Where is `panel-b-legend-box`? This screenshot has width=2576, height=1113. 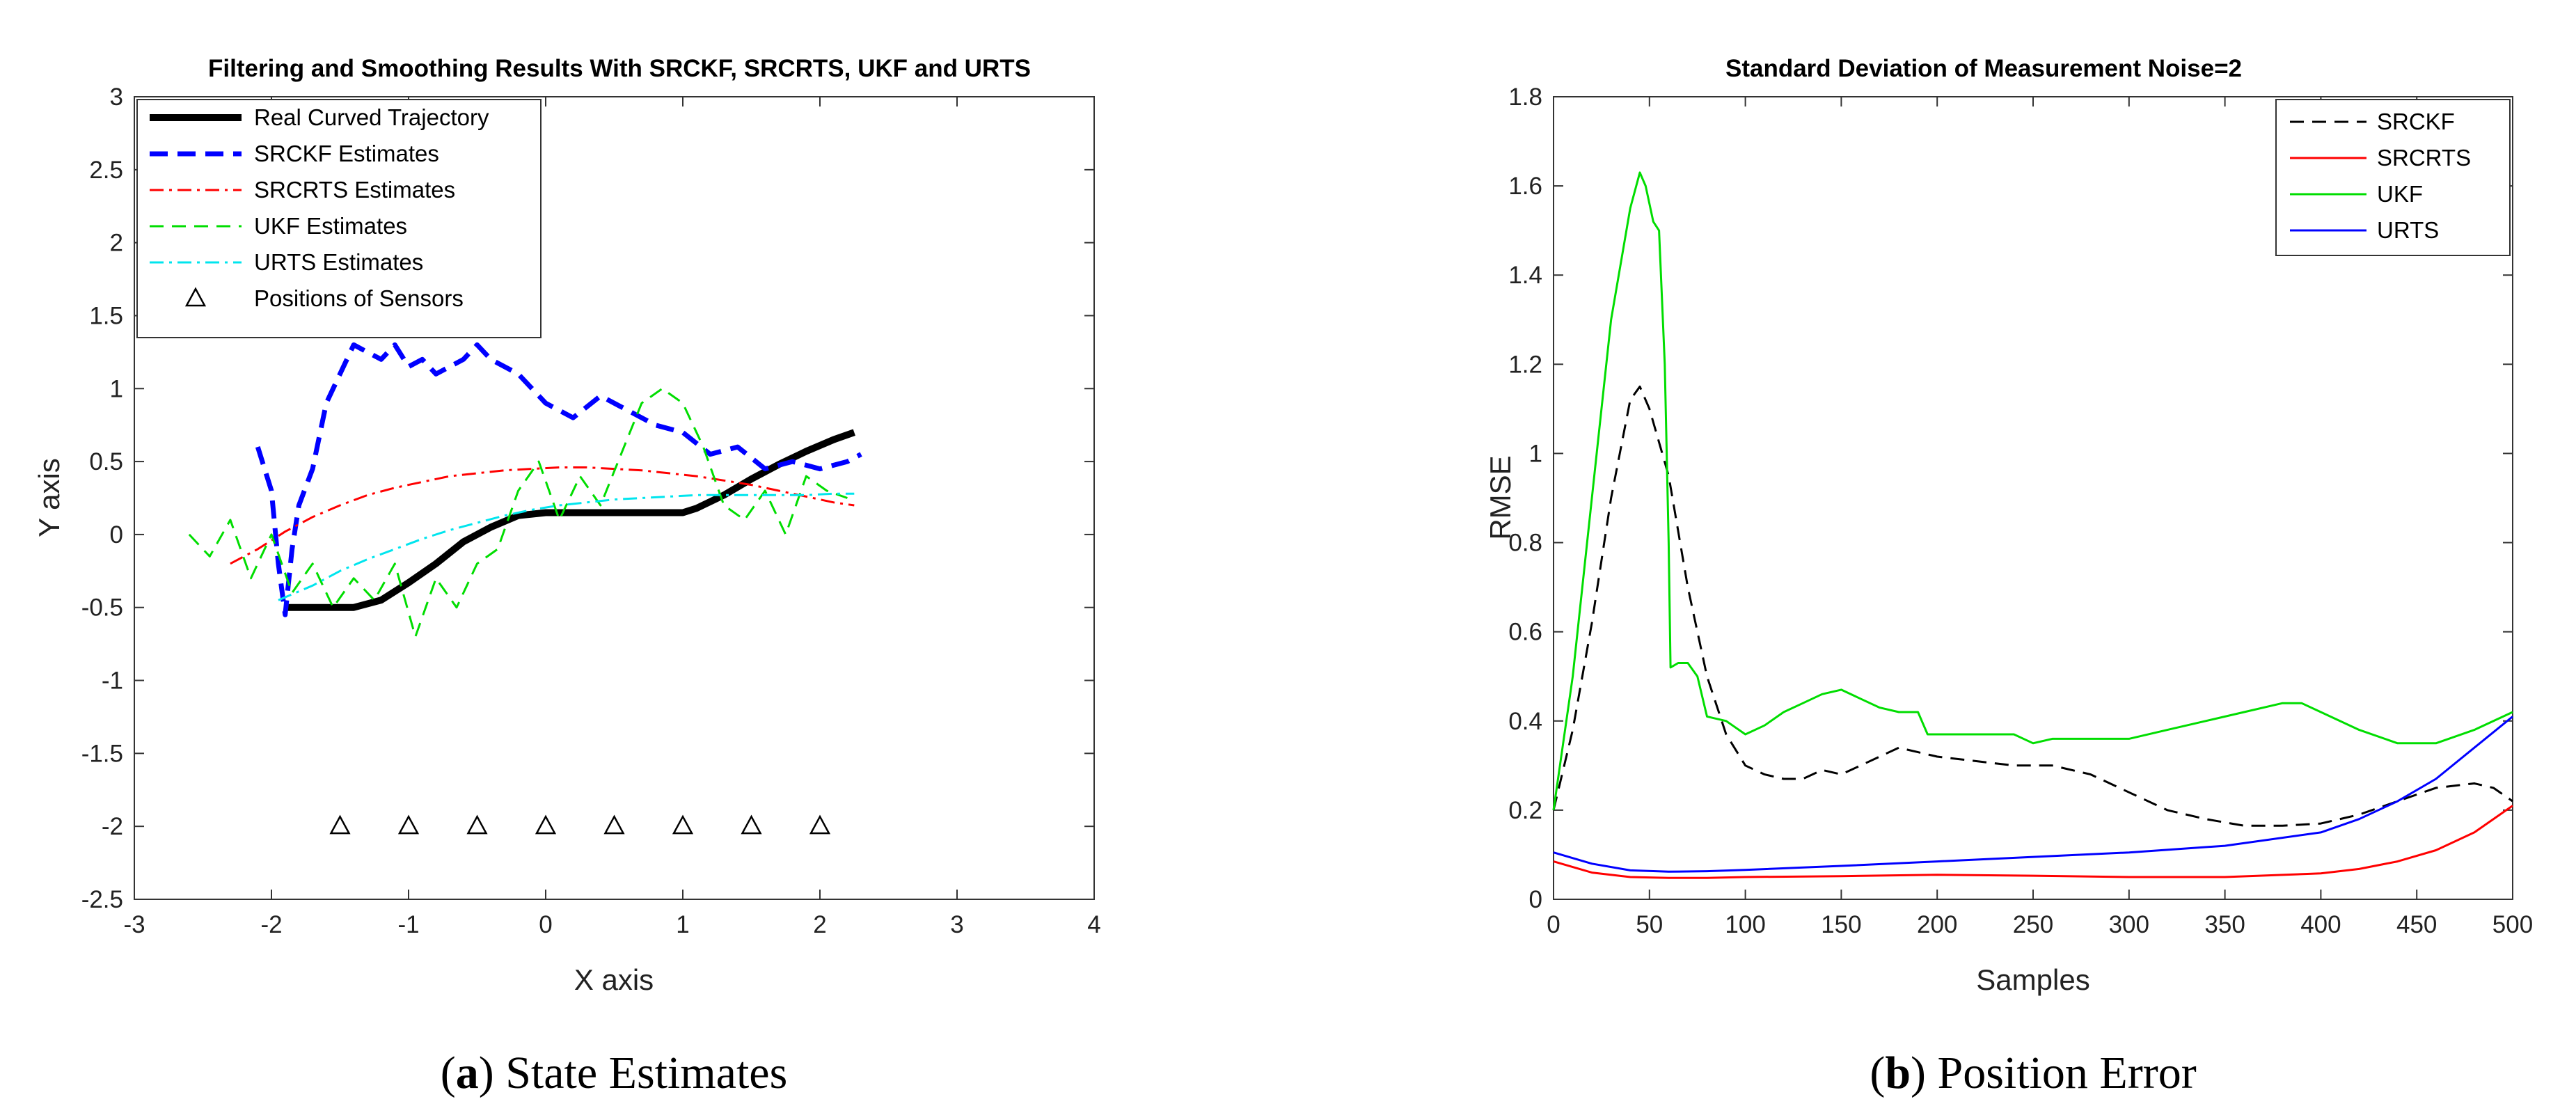
panel-b-legend-box is located at coordinates (2393, 177).